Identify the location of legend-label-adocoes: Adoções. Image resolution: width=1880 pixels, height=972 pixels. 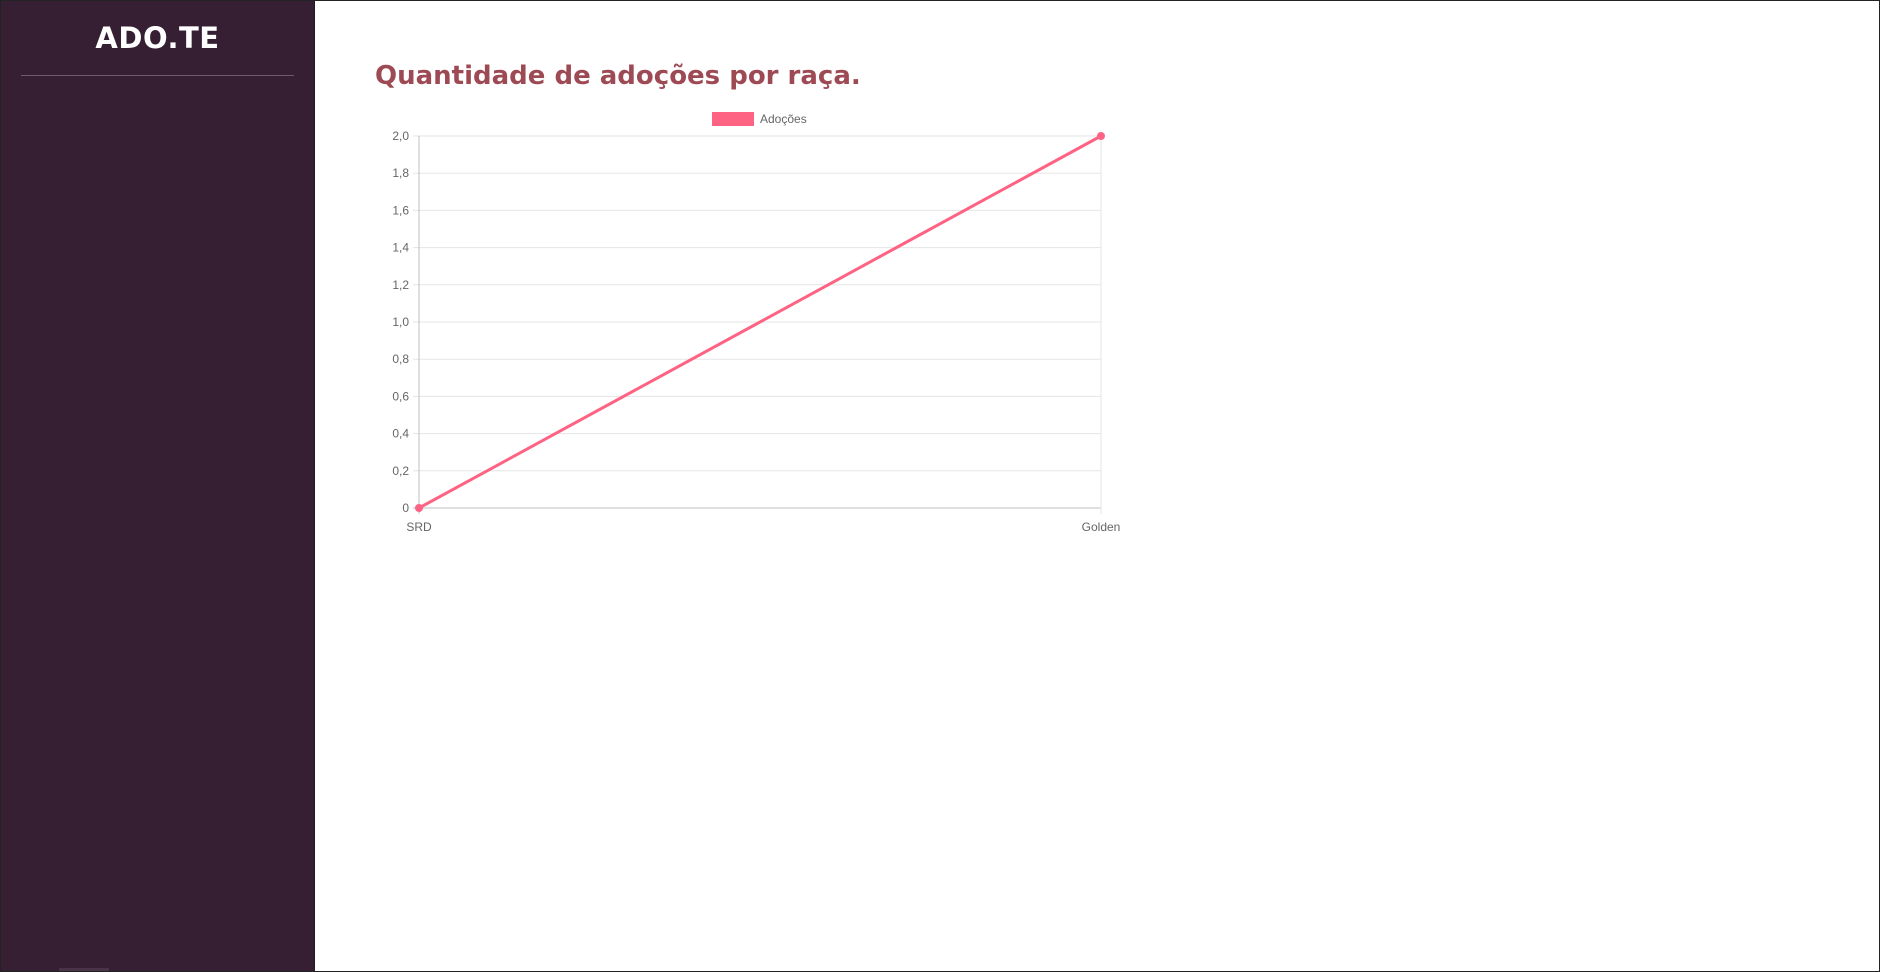
(783, 119).